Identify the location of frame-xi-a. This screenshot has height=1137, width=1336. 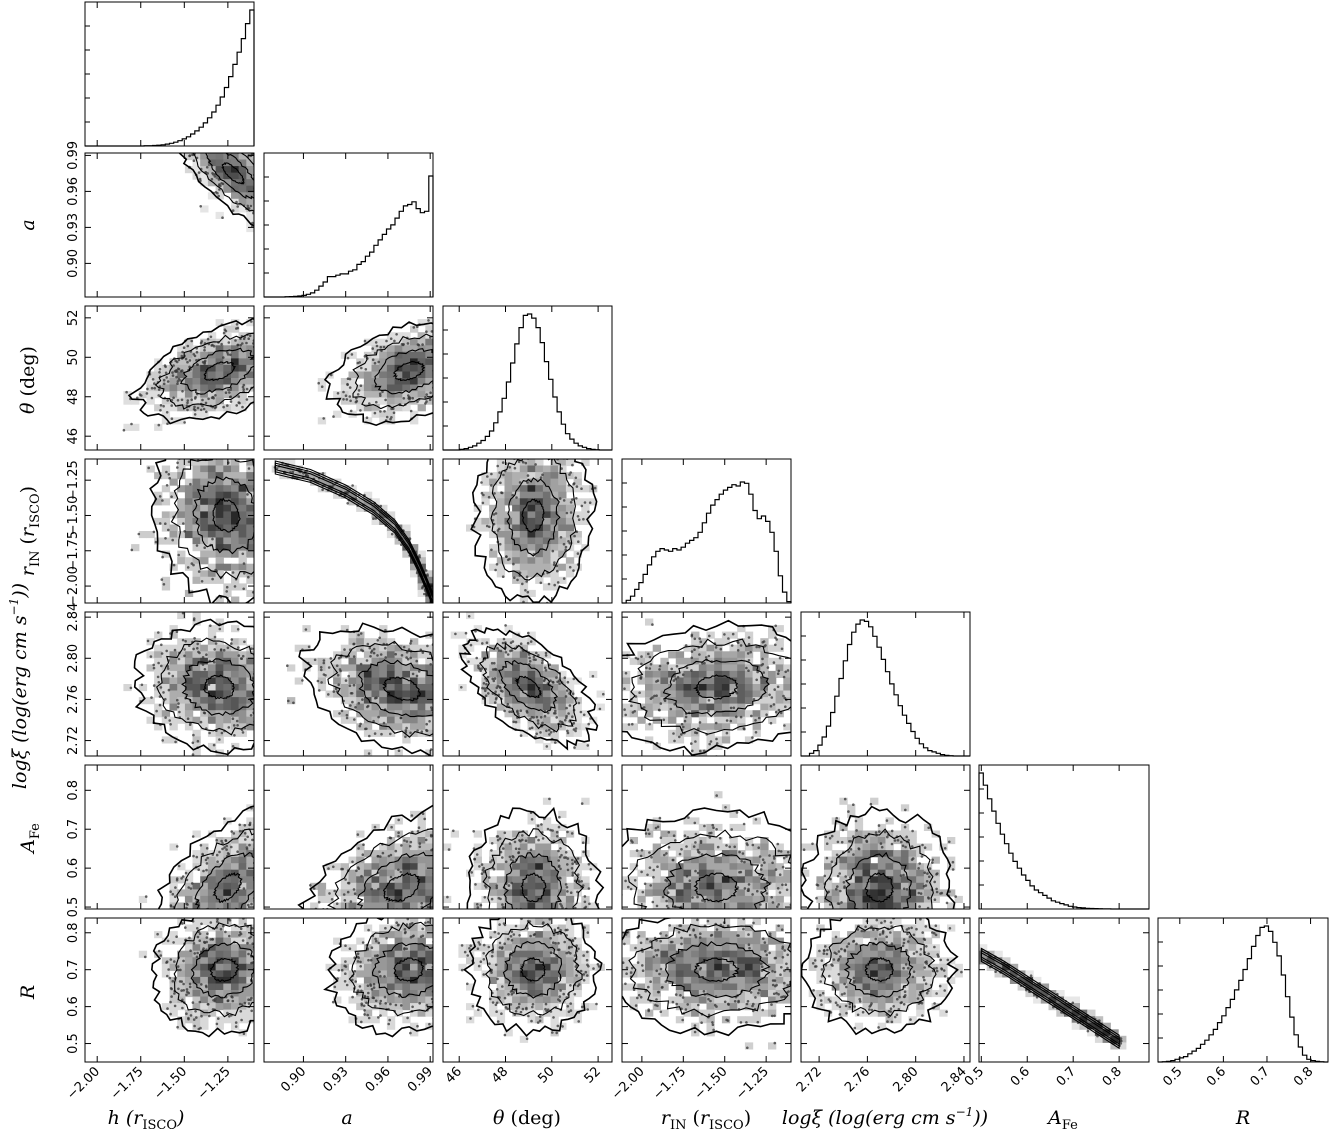
(348, 684).